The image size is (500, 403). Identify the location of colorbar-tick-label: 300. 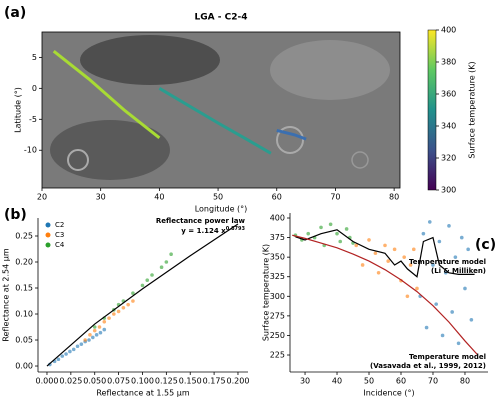
(448, 190).